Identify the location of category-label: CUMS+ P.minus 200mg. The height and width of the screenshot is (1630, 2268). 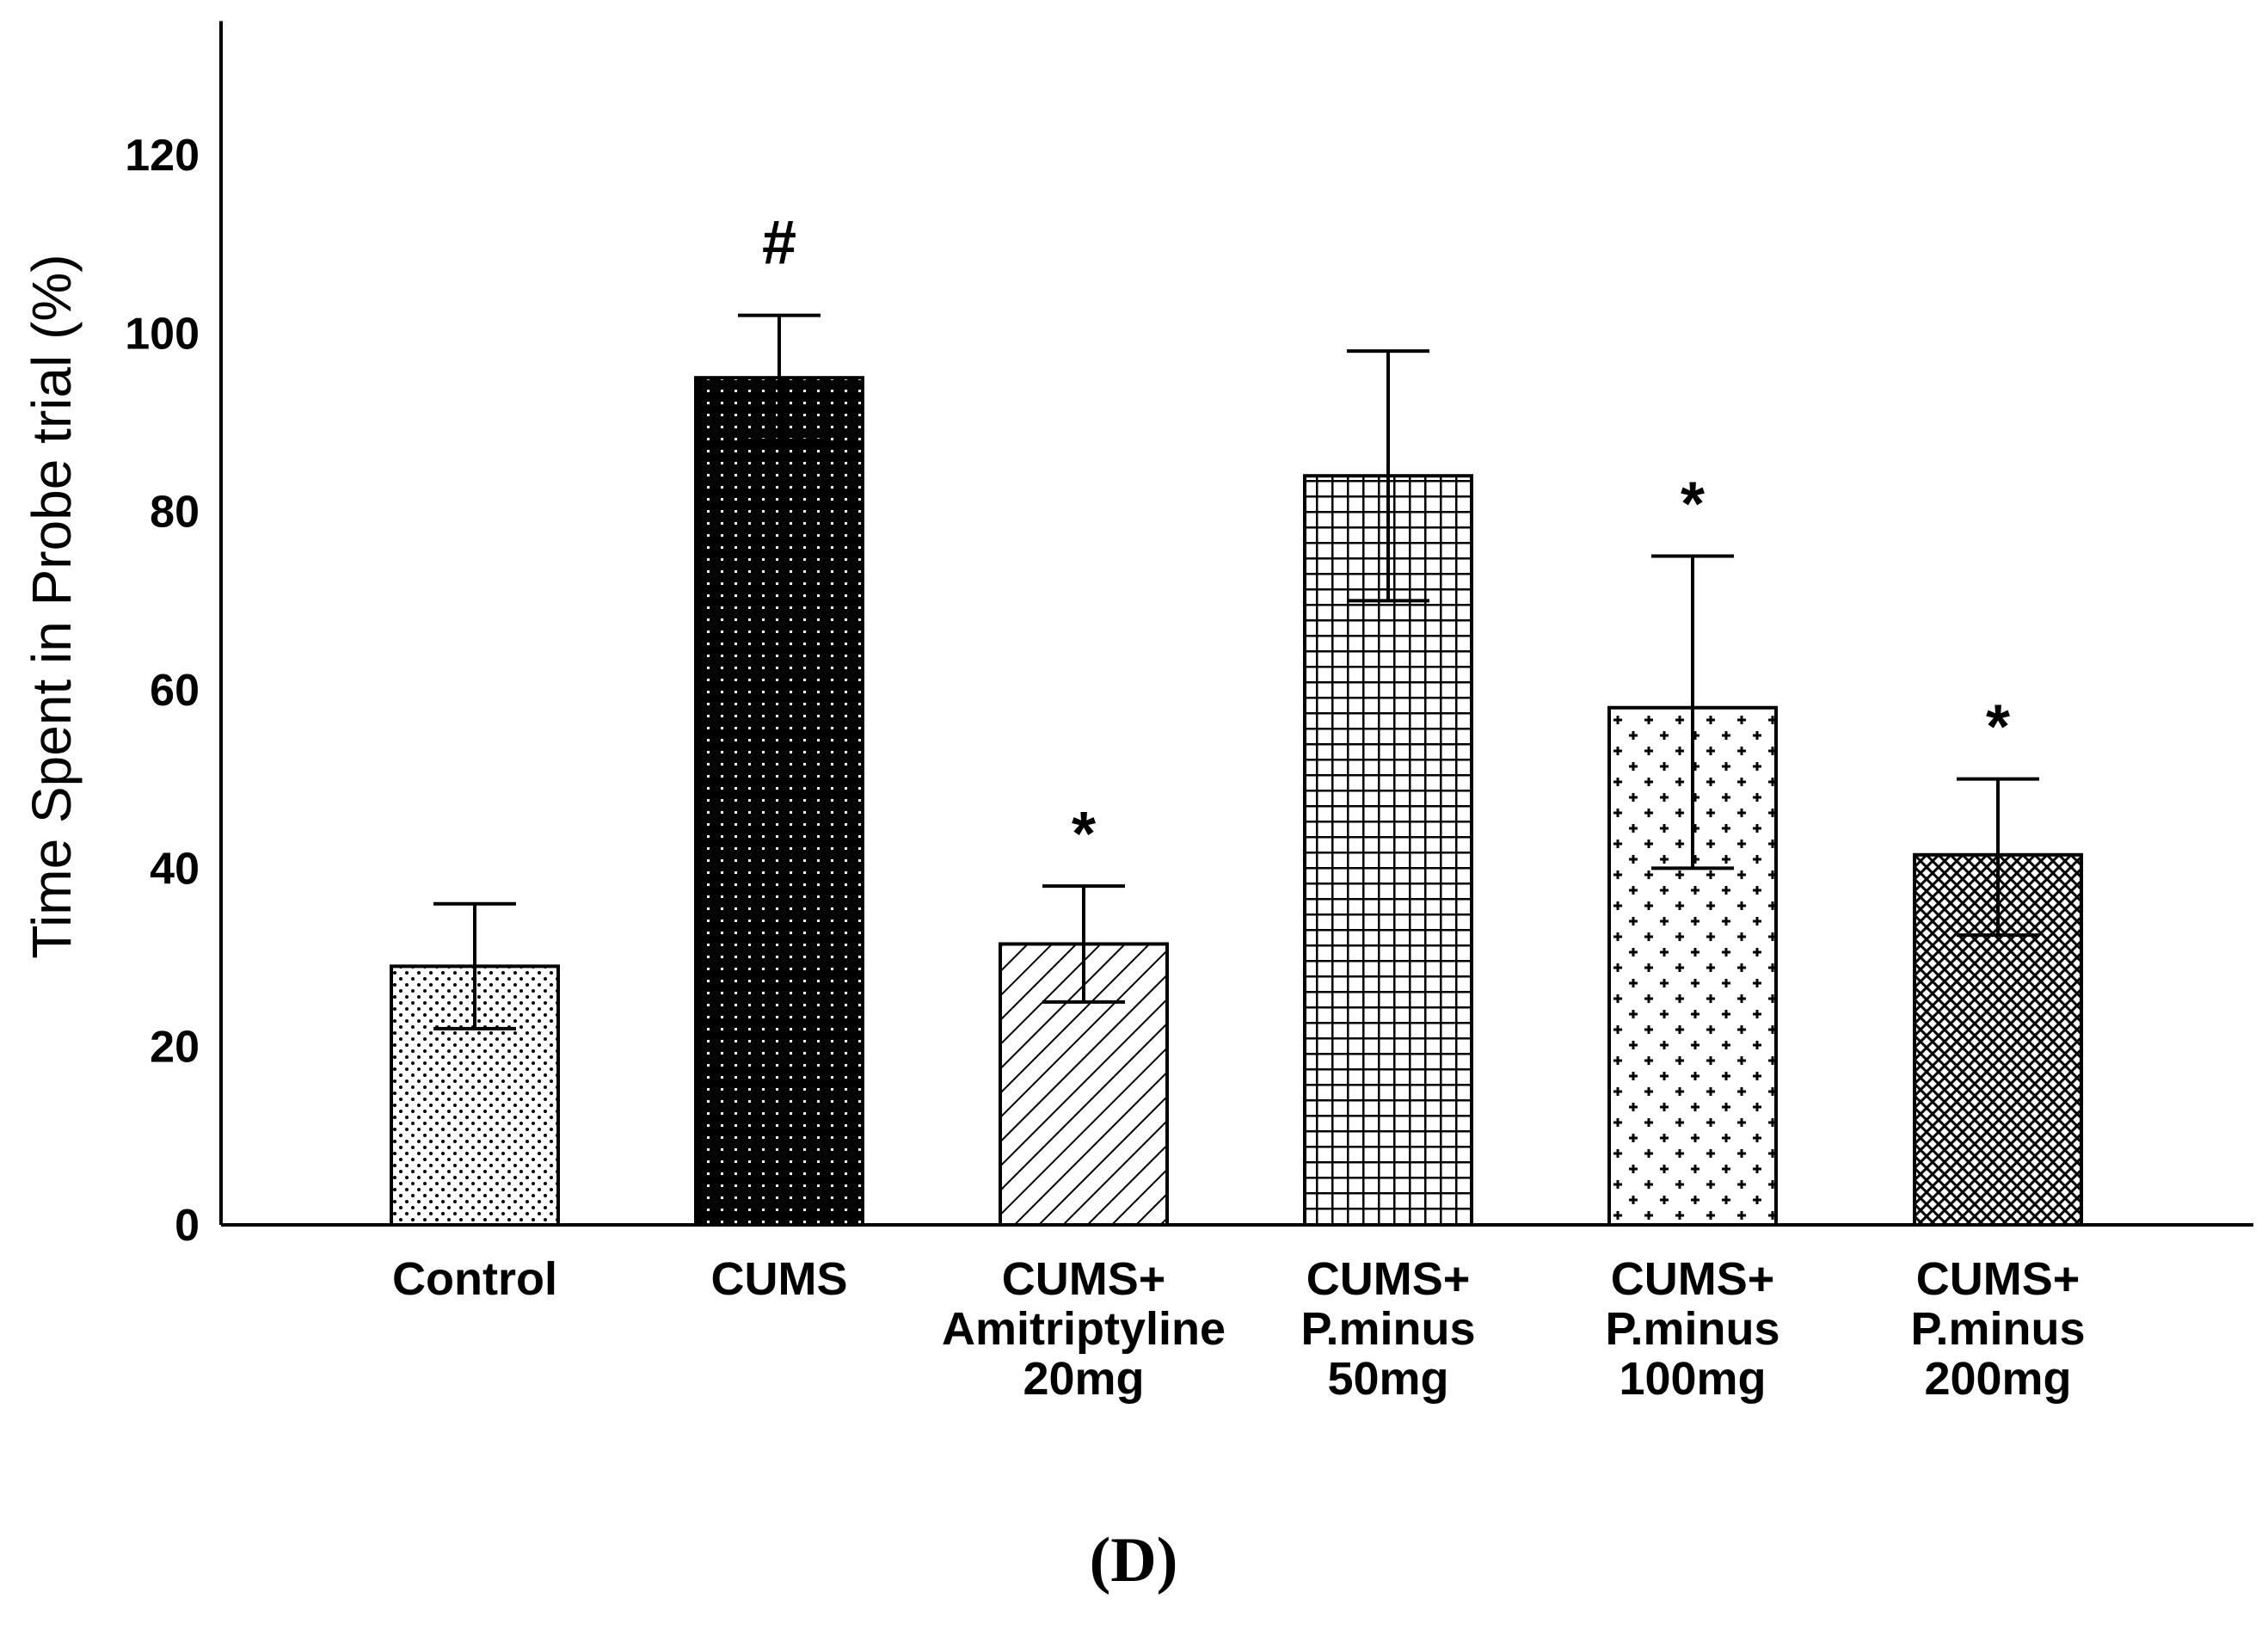
(1998, 1329).